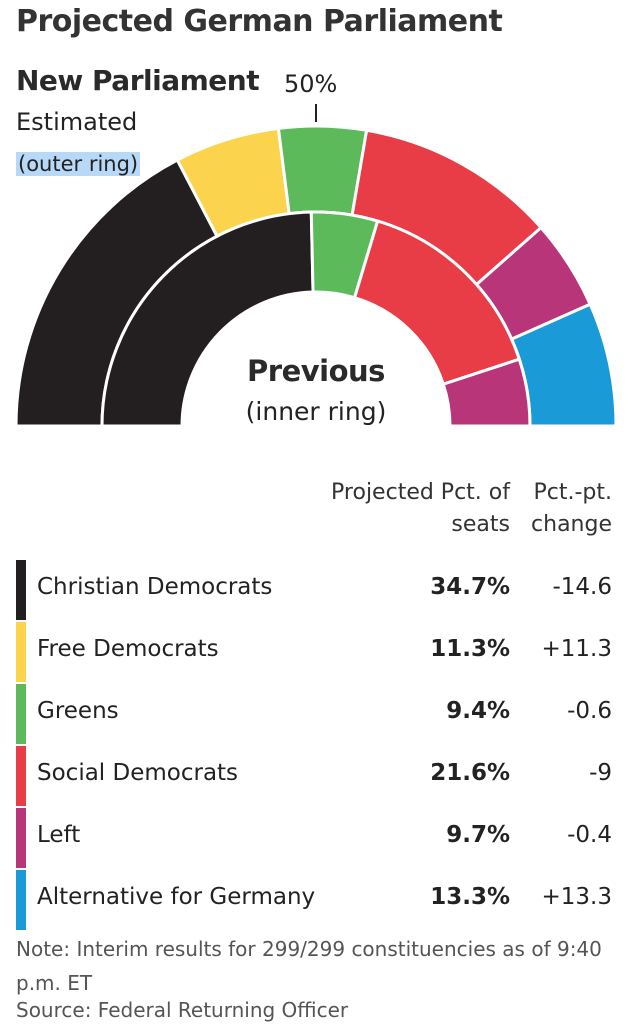 This screenshot has width=636, height=1035. Describe the element at coordinates (59, 835) in the screenshot. I see `party-name: Left` at that location.